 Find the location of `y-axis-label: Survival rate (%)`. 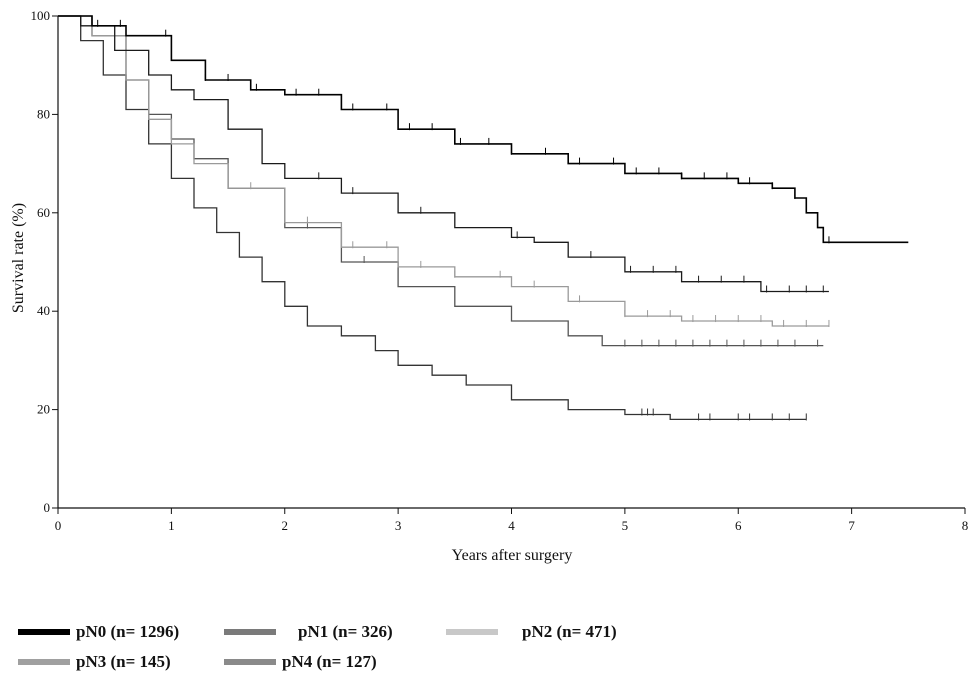

y-axis-label: Survival rate (%) is located at coordinates (18, 258).